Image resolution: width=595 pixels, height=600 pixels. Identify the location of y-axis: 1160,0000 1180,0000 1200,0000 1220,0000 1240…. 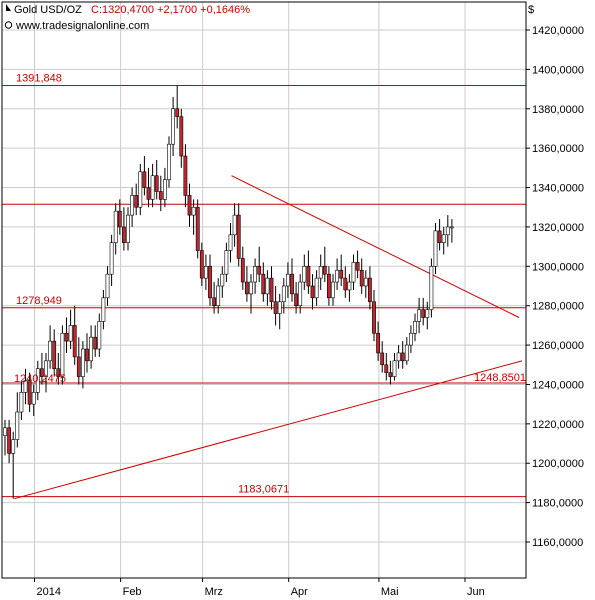
(555, 287).